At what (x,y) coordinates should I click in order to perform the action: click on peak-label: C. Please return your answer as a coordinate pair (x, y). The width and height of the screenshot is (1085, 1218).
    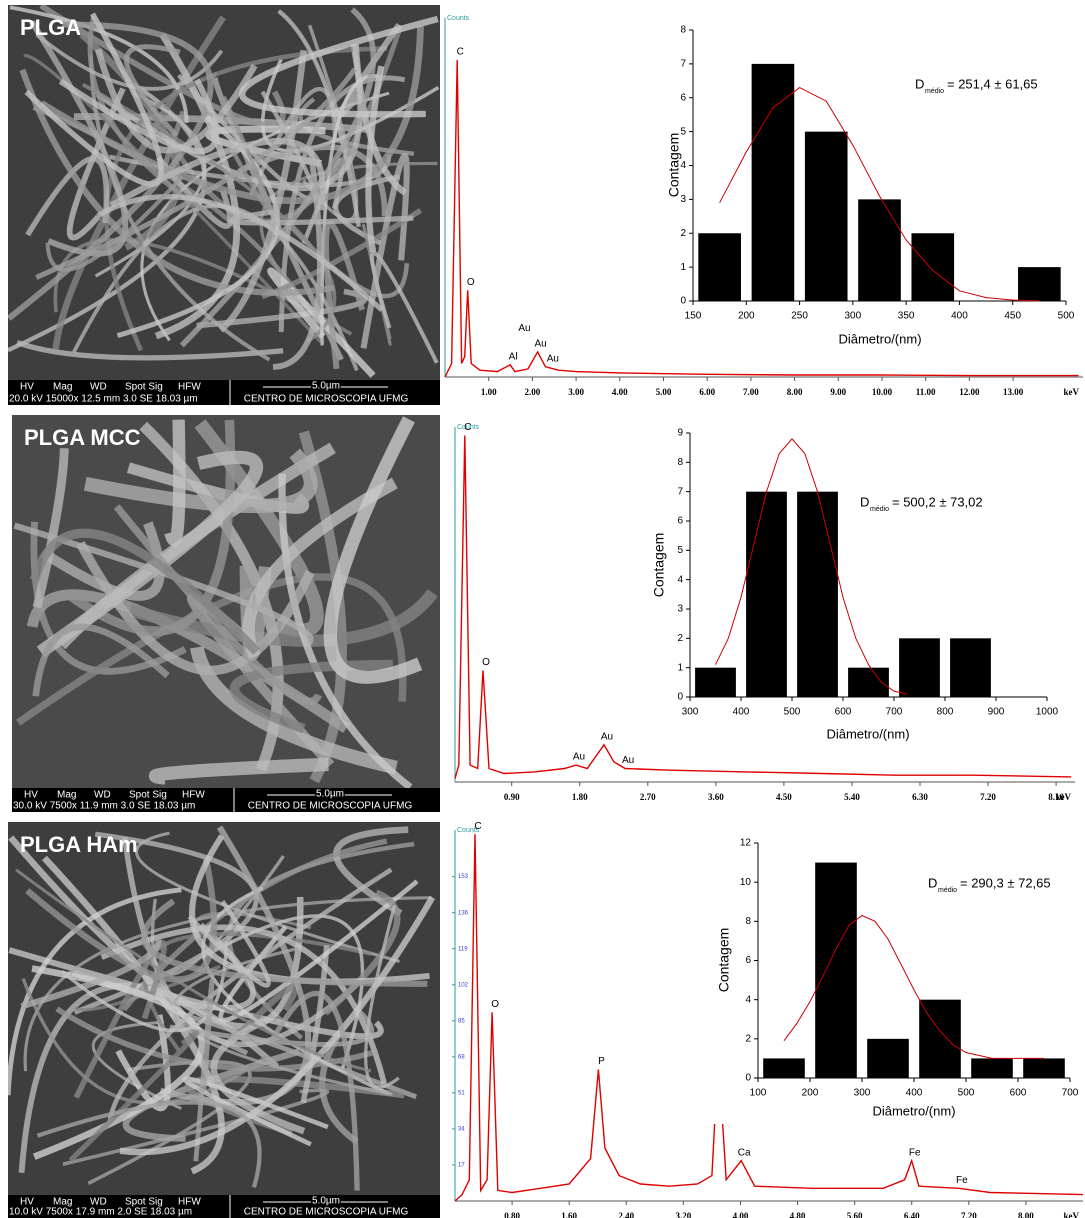
    Looking at the image, I should click on (477, 826).